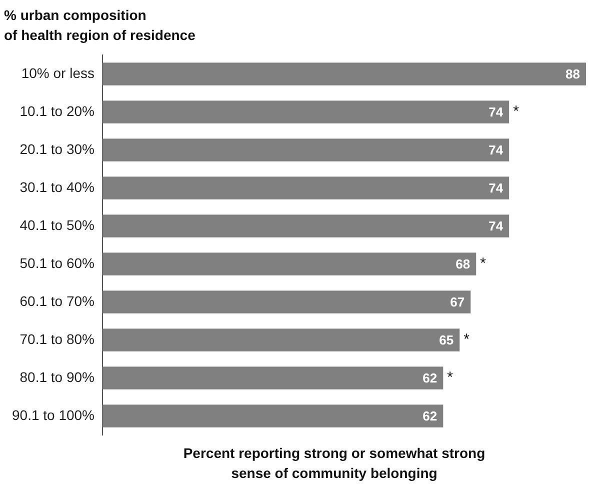 This screenshot has height=487, width=589. I want to click on y-tick-label: 20.1 to 30%, so click(57, 148).